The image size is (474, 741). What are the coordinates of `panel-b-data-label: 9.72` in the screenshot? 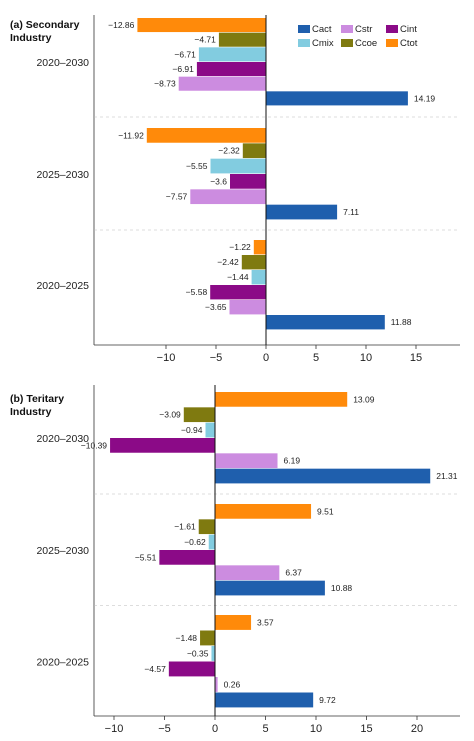 It's located at (327, 700).